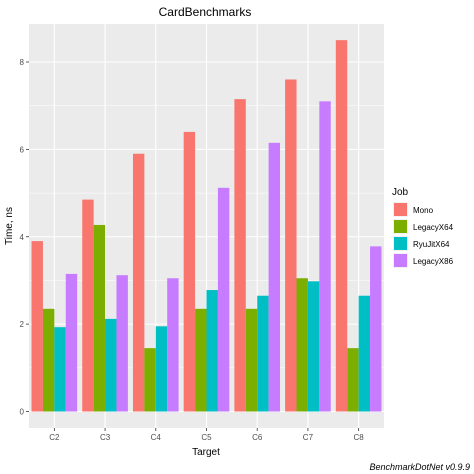 This screenshot has width=474, height=474. What do you see at coordinates (308, 437) in the screenshot?
I see `x-tick-label: C7` at bounding box center [308, 437].